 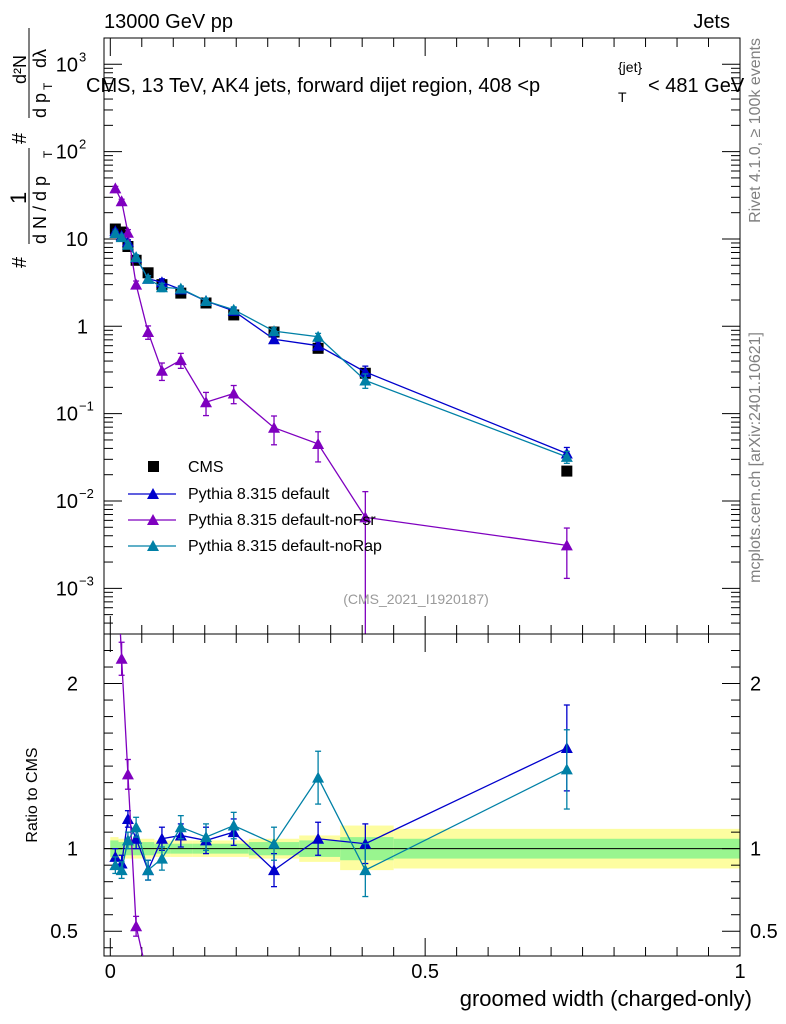 What do you see at coordinates (86, 580) in the screenshot?
I see `main-y-tick-exponent: −3` at bounding box center [86, 580].